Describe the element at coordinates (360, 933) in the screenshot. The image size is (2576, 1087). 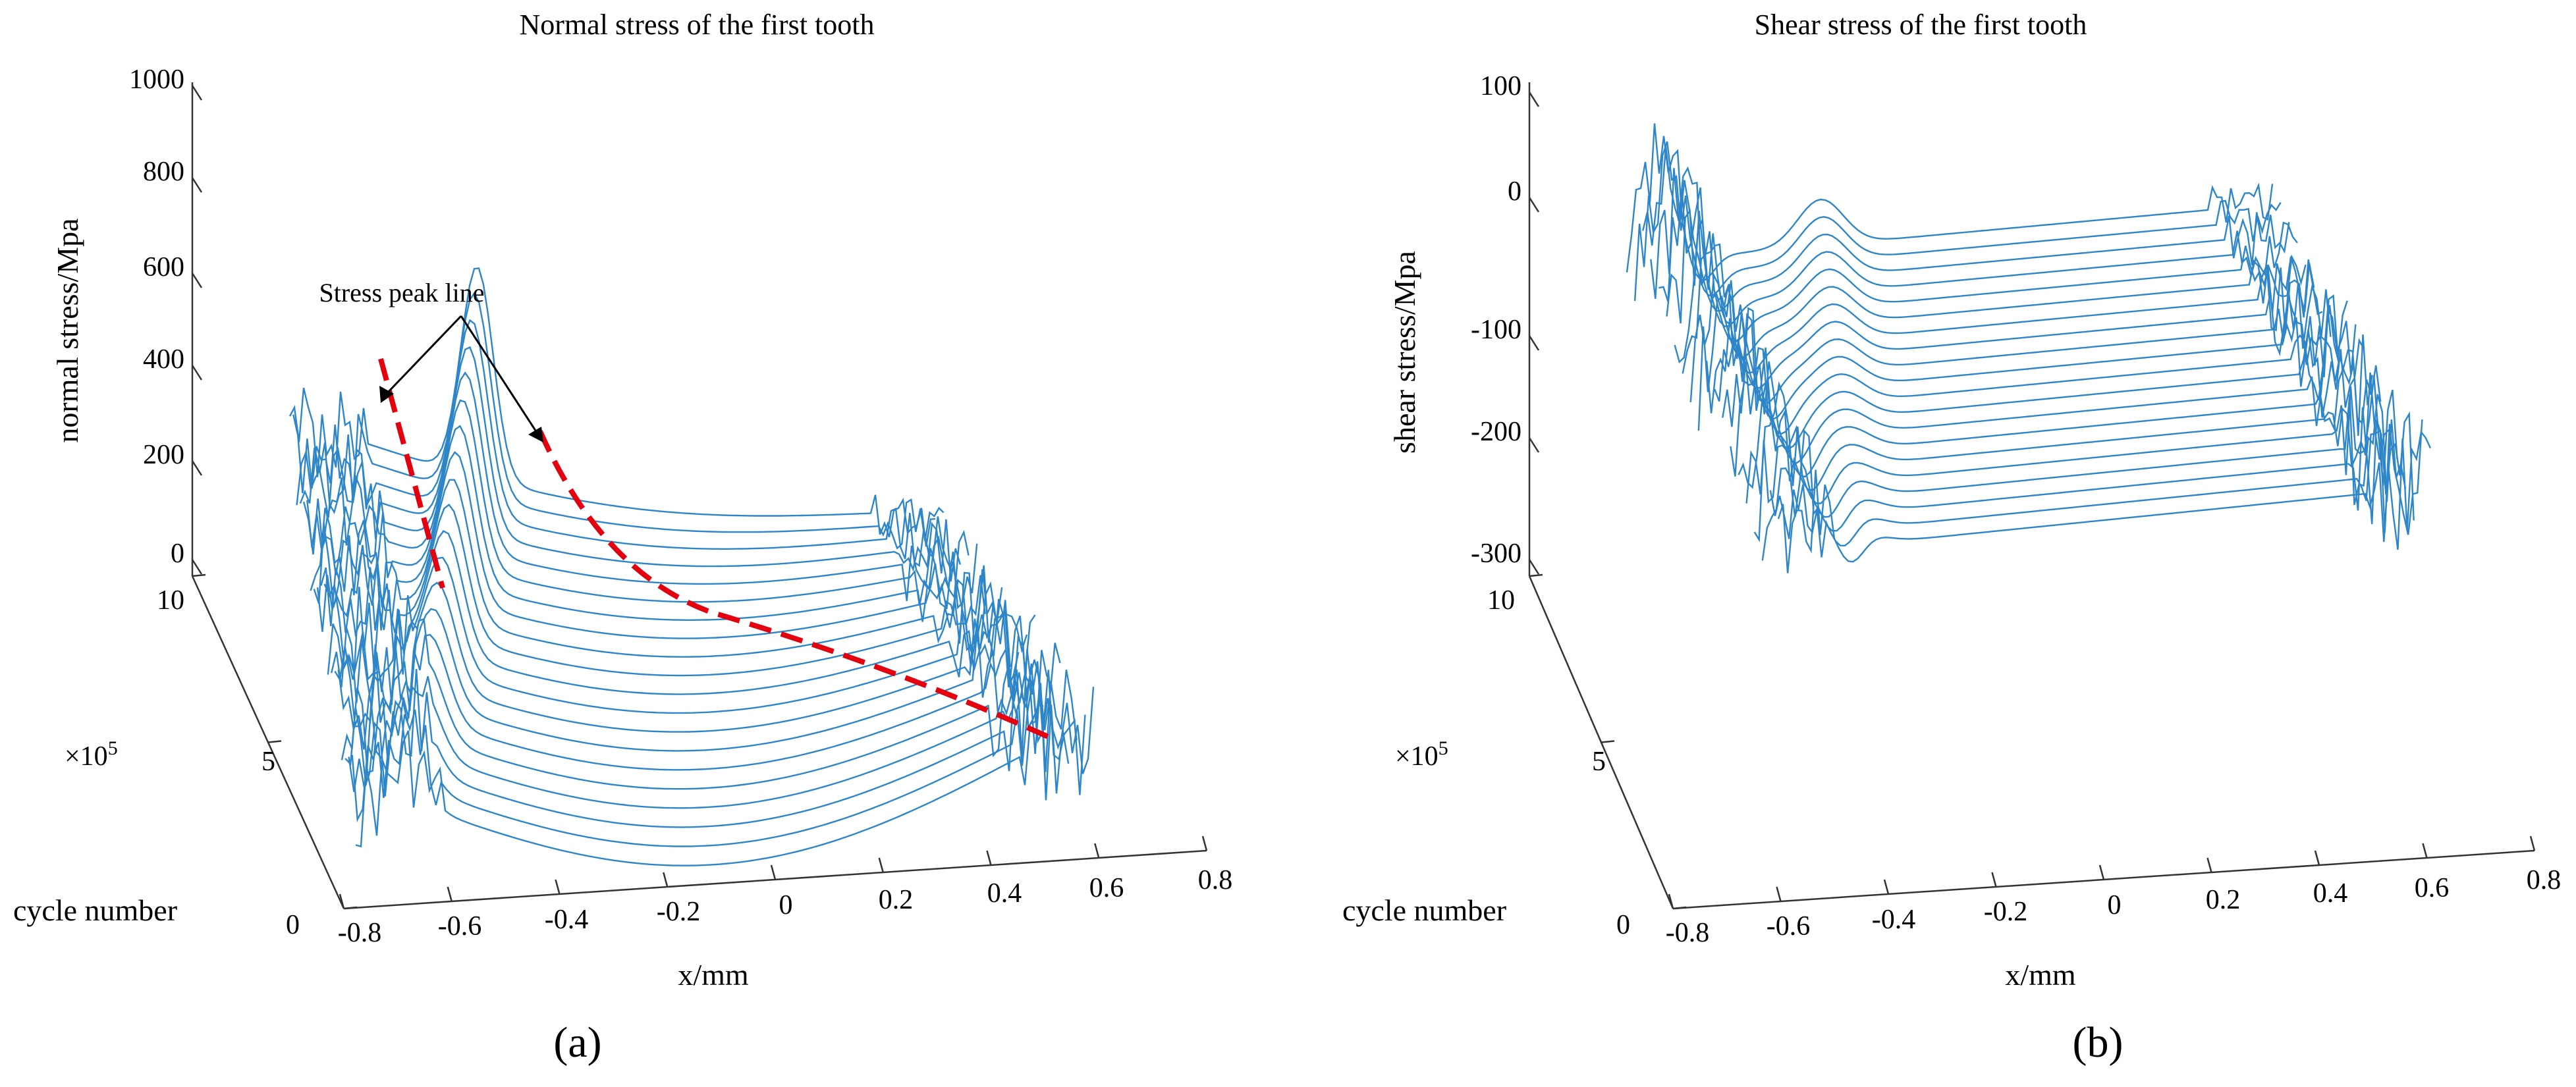
I see `x-tick-label: -0.8` at that location.